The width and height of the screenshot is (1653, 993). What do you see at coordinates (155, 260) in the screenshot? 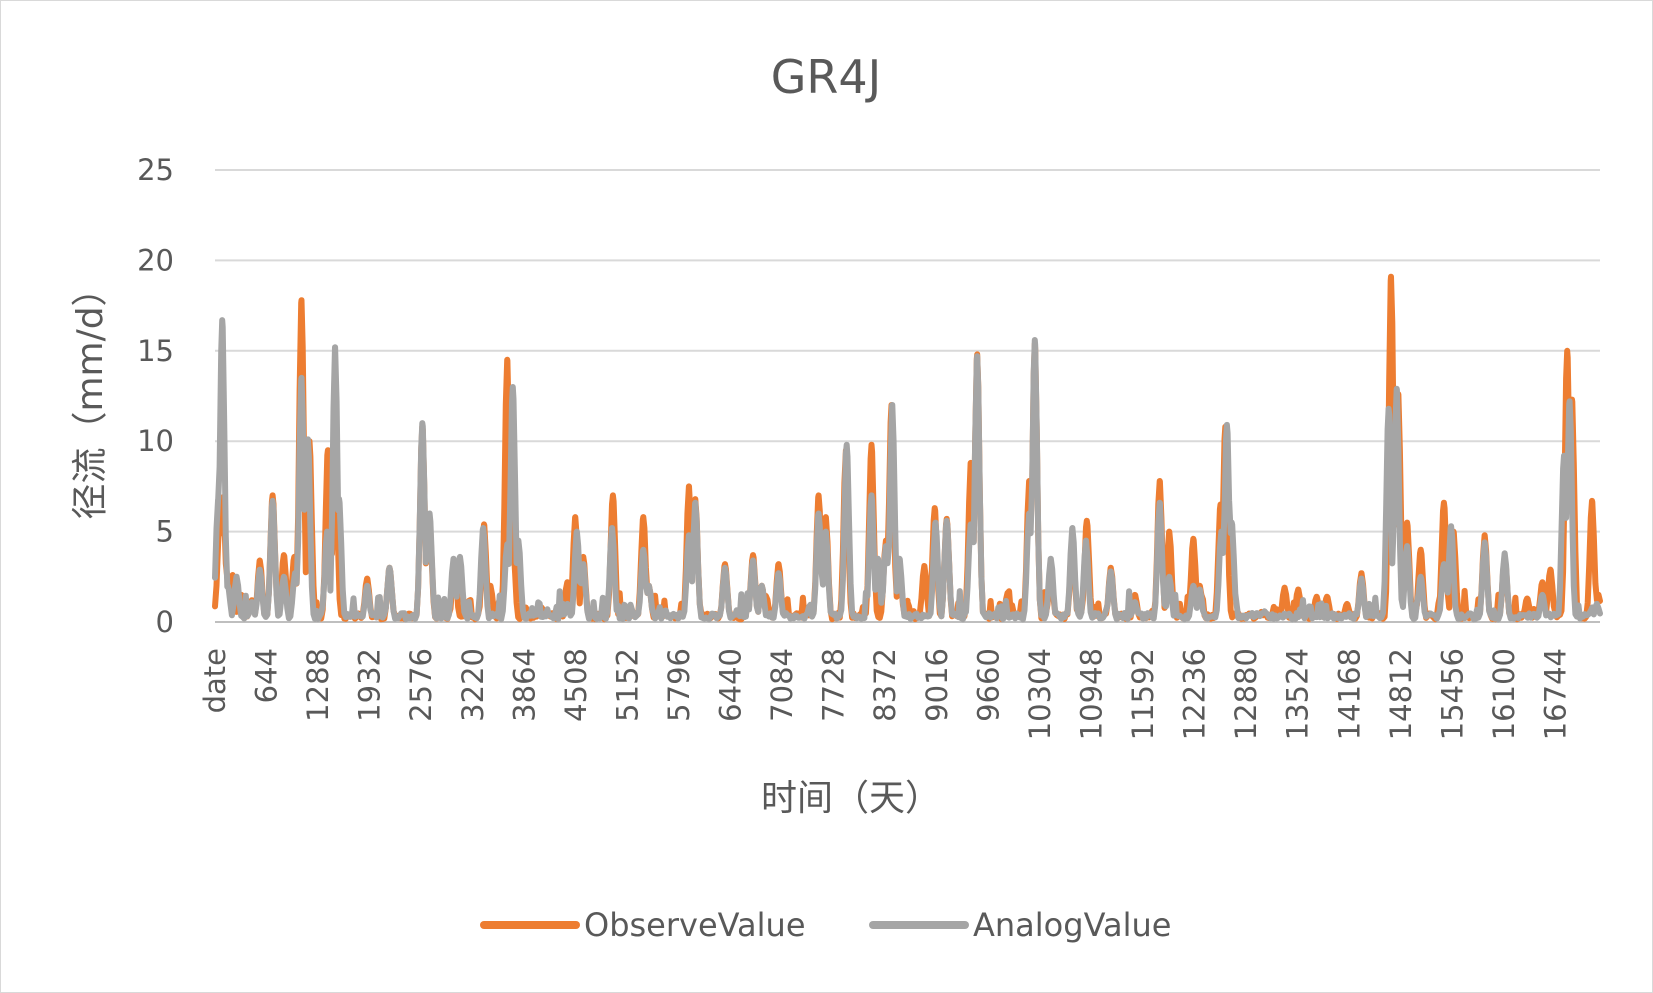
I see `y-tick-label: 20` at bounding box center [155, 260].